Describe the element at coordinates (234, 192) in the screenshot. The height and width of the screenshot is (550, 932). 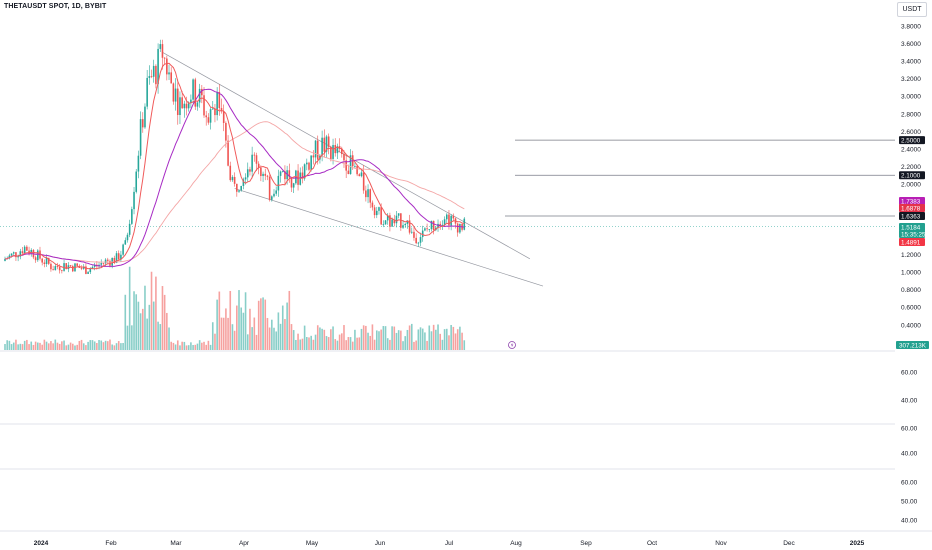
I see `long-moving-average` at that location.